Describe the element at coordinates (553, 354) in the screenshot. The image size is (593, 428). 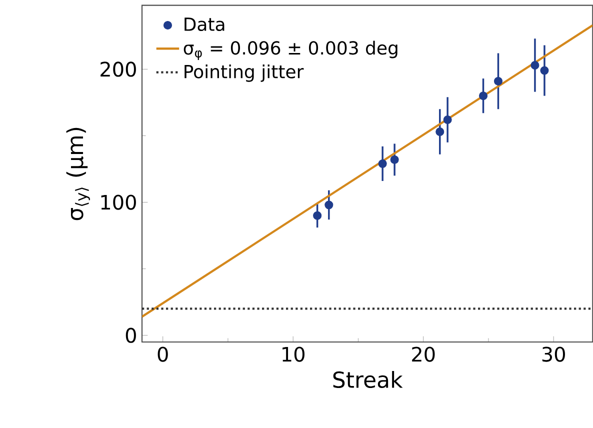
I see `x-tick-label: 30` at that location.